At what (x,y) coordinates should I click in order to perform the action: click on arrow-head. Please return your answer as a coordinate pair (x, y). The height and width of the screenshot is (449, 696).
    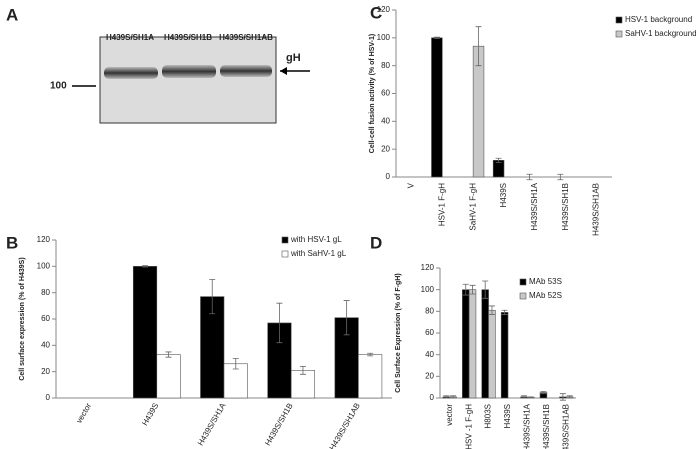
    Looking at the image, I should click on (283, 71).